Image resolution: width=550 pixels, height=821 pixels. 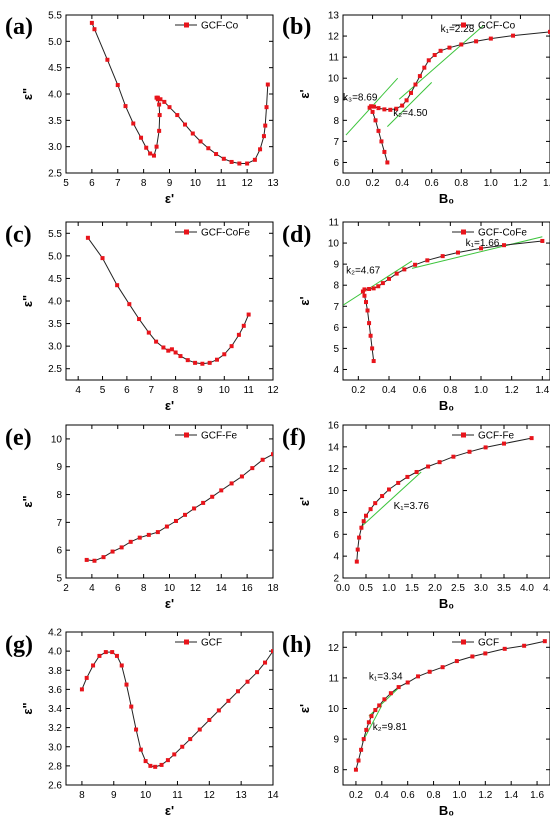 What do you see at coordinates (412, 506) in the screenshot?
I see `fit-annotation: K₁=3.76` at bounding box center [412, 506].